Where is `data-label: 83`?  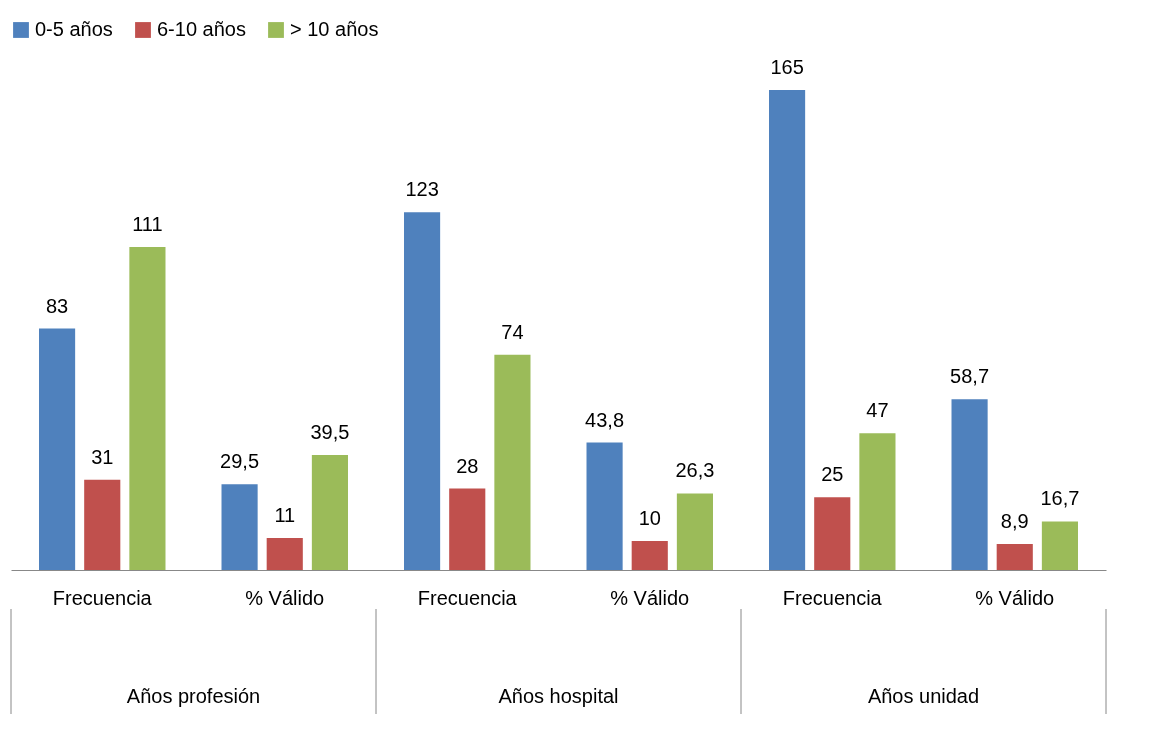 data-label: 83 is located at coordinates (57, 305).